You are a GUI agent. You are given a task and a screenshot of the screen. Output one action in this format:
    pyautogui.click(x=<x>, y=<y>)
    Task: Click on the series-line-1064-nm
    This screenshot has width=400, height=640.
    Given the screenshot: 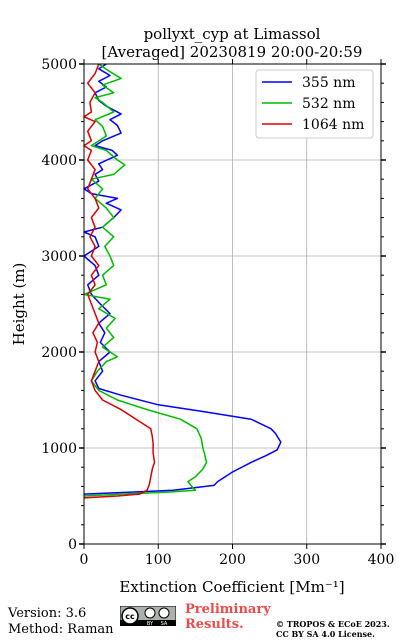 What is the action you would take?
    pyautogui.click(x=119, y=281)
    